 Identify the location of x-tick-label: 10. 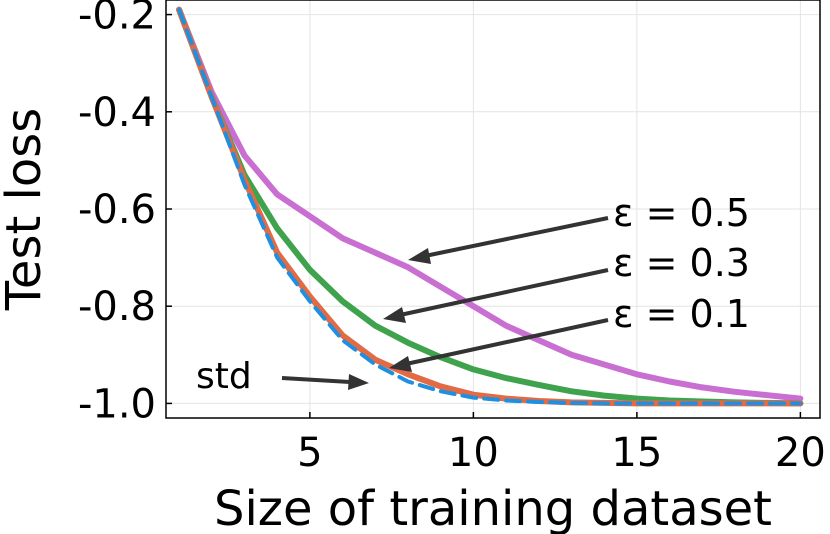
(473, 453).